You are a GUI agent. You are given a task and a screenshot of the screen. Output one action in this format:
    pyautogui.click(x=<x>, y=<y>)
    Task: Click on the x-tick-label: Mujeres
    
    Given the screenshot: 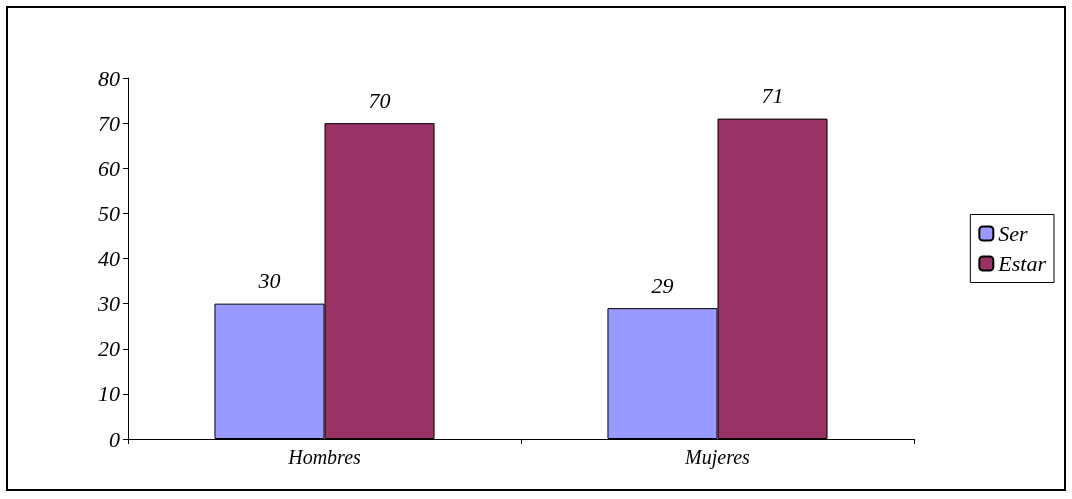 What is the action you would take?
    pyautogui.click(x=717, y=457)
    